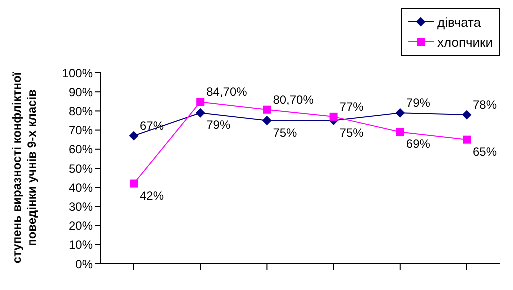 This screenshot has width=513, height=290. What do you see at coordinates (81, 245) in the screenshot?
I see `y-tick-label: 10%` at bounding box center [81, 245].